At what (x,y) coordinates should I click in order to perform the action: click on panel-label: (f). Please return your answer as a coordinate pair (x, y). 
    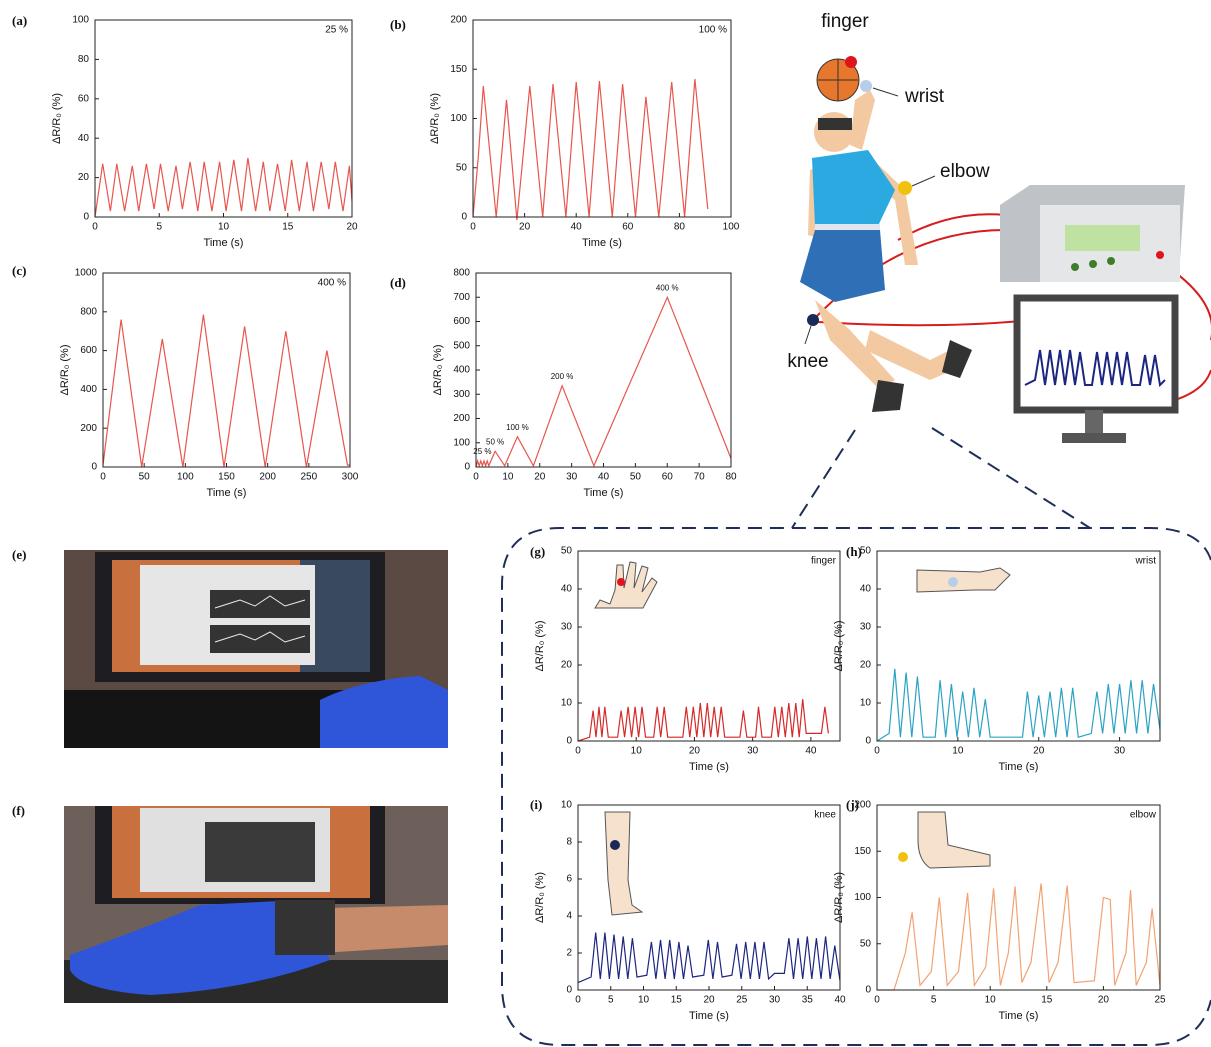
    Looking at the image, I should click on (18, 810).